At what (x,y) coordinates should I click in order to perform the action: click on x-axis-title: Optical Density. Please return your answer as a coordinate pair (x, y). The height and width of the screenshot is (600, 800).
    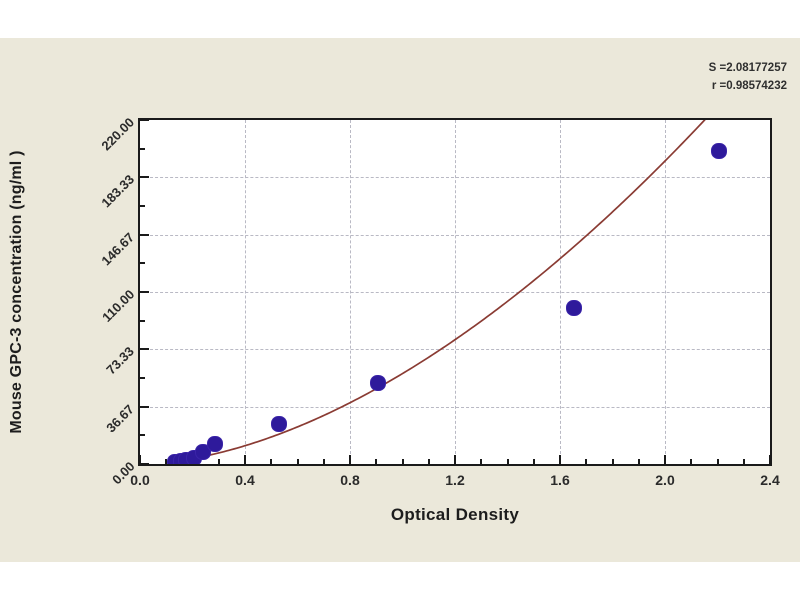
    Looking at the image, I should click on (455, 514).